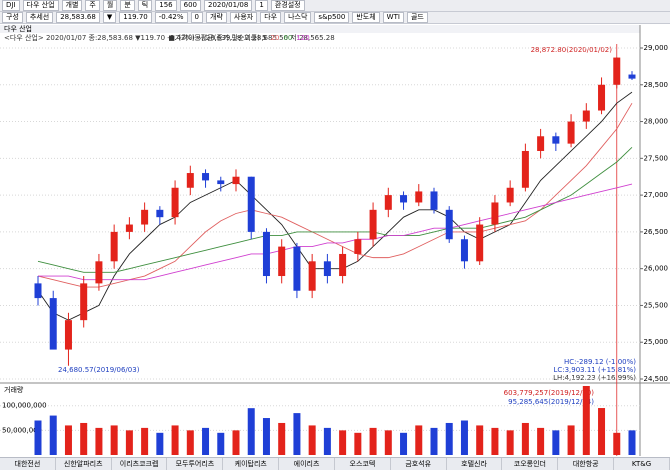 This screenshot has height=470, width=670. I want to click on annotation: 28,872.80(2020/01/02), so click(572, 50).